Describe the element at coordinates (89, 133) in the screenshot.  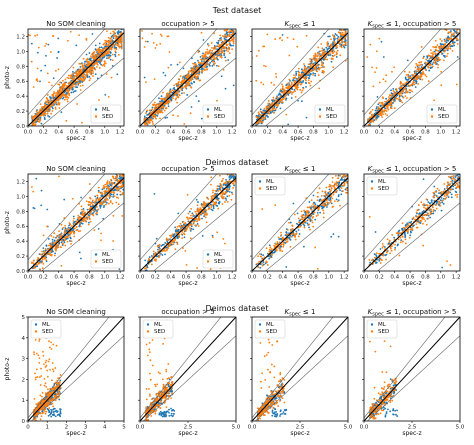
I see `x-tick-label: 0.8` at that location.